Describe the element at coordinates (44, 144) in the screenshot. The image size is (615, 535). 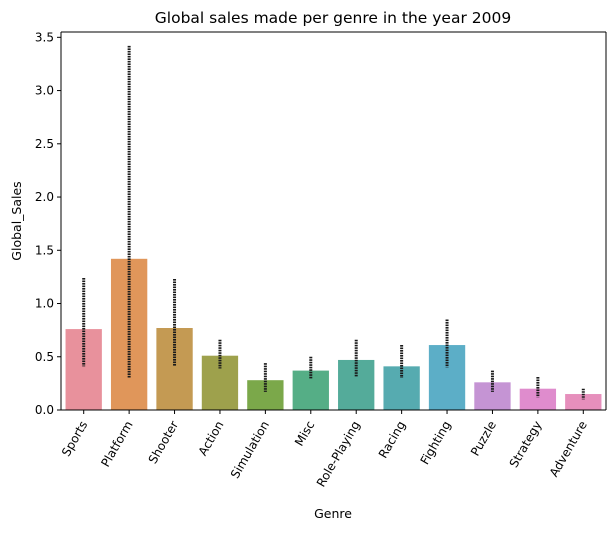
I see `y-tick-label: 2.5` at that location.